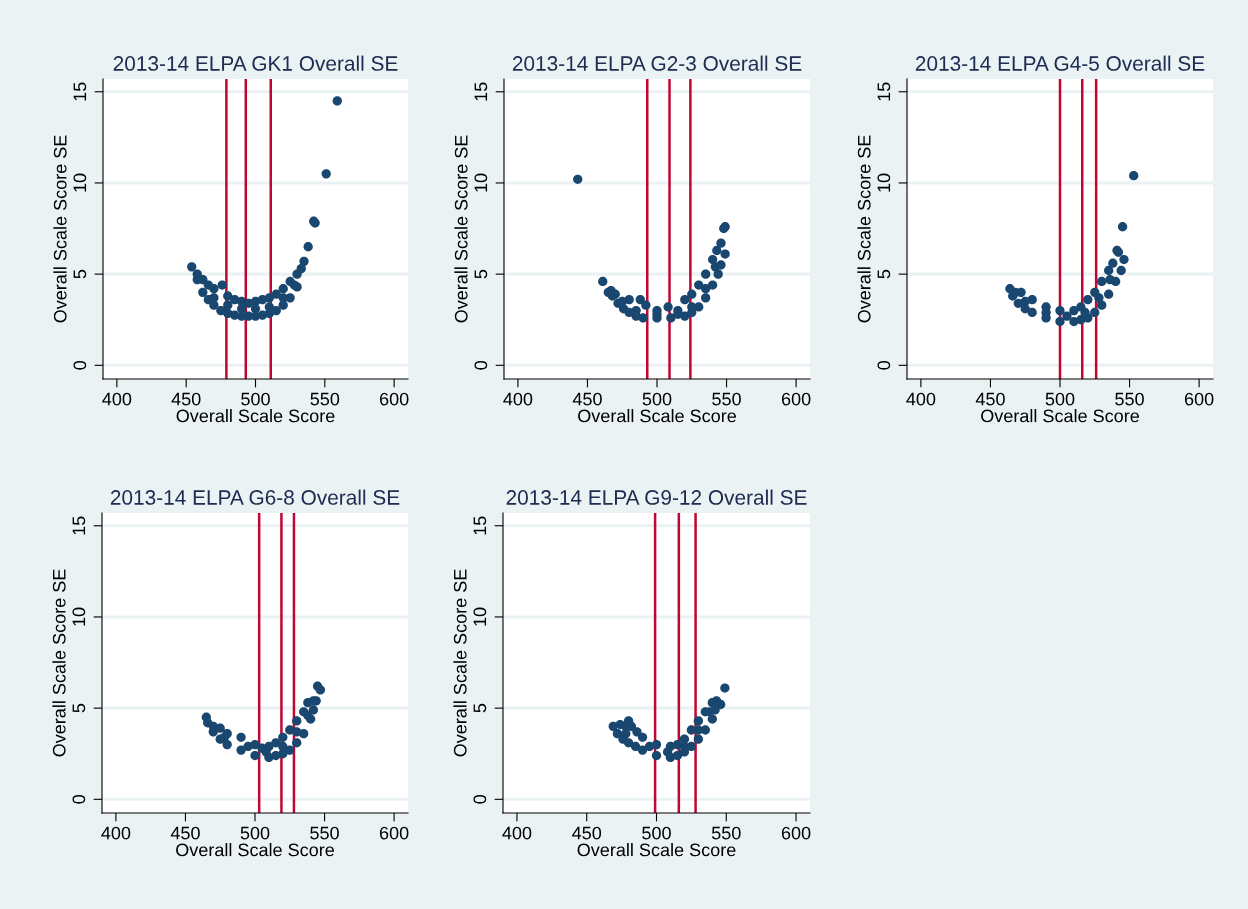 This screenshot has height=909, width=1248. I want to click on chart-title: 2013-14 ELPA G6-8 Overall SE, so click(255, 497).